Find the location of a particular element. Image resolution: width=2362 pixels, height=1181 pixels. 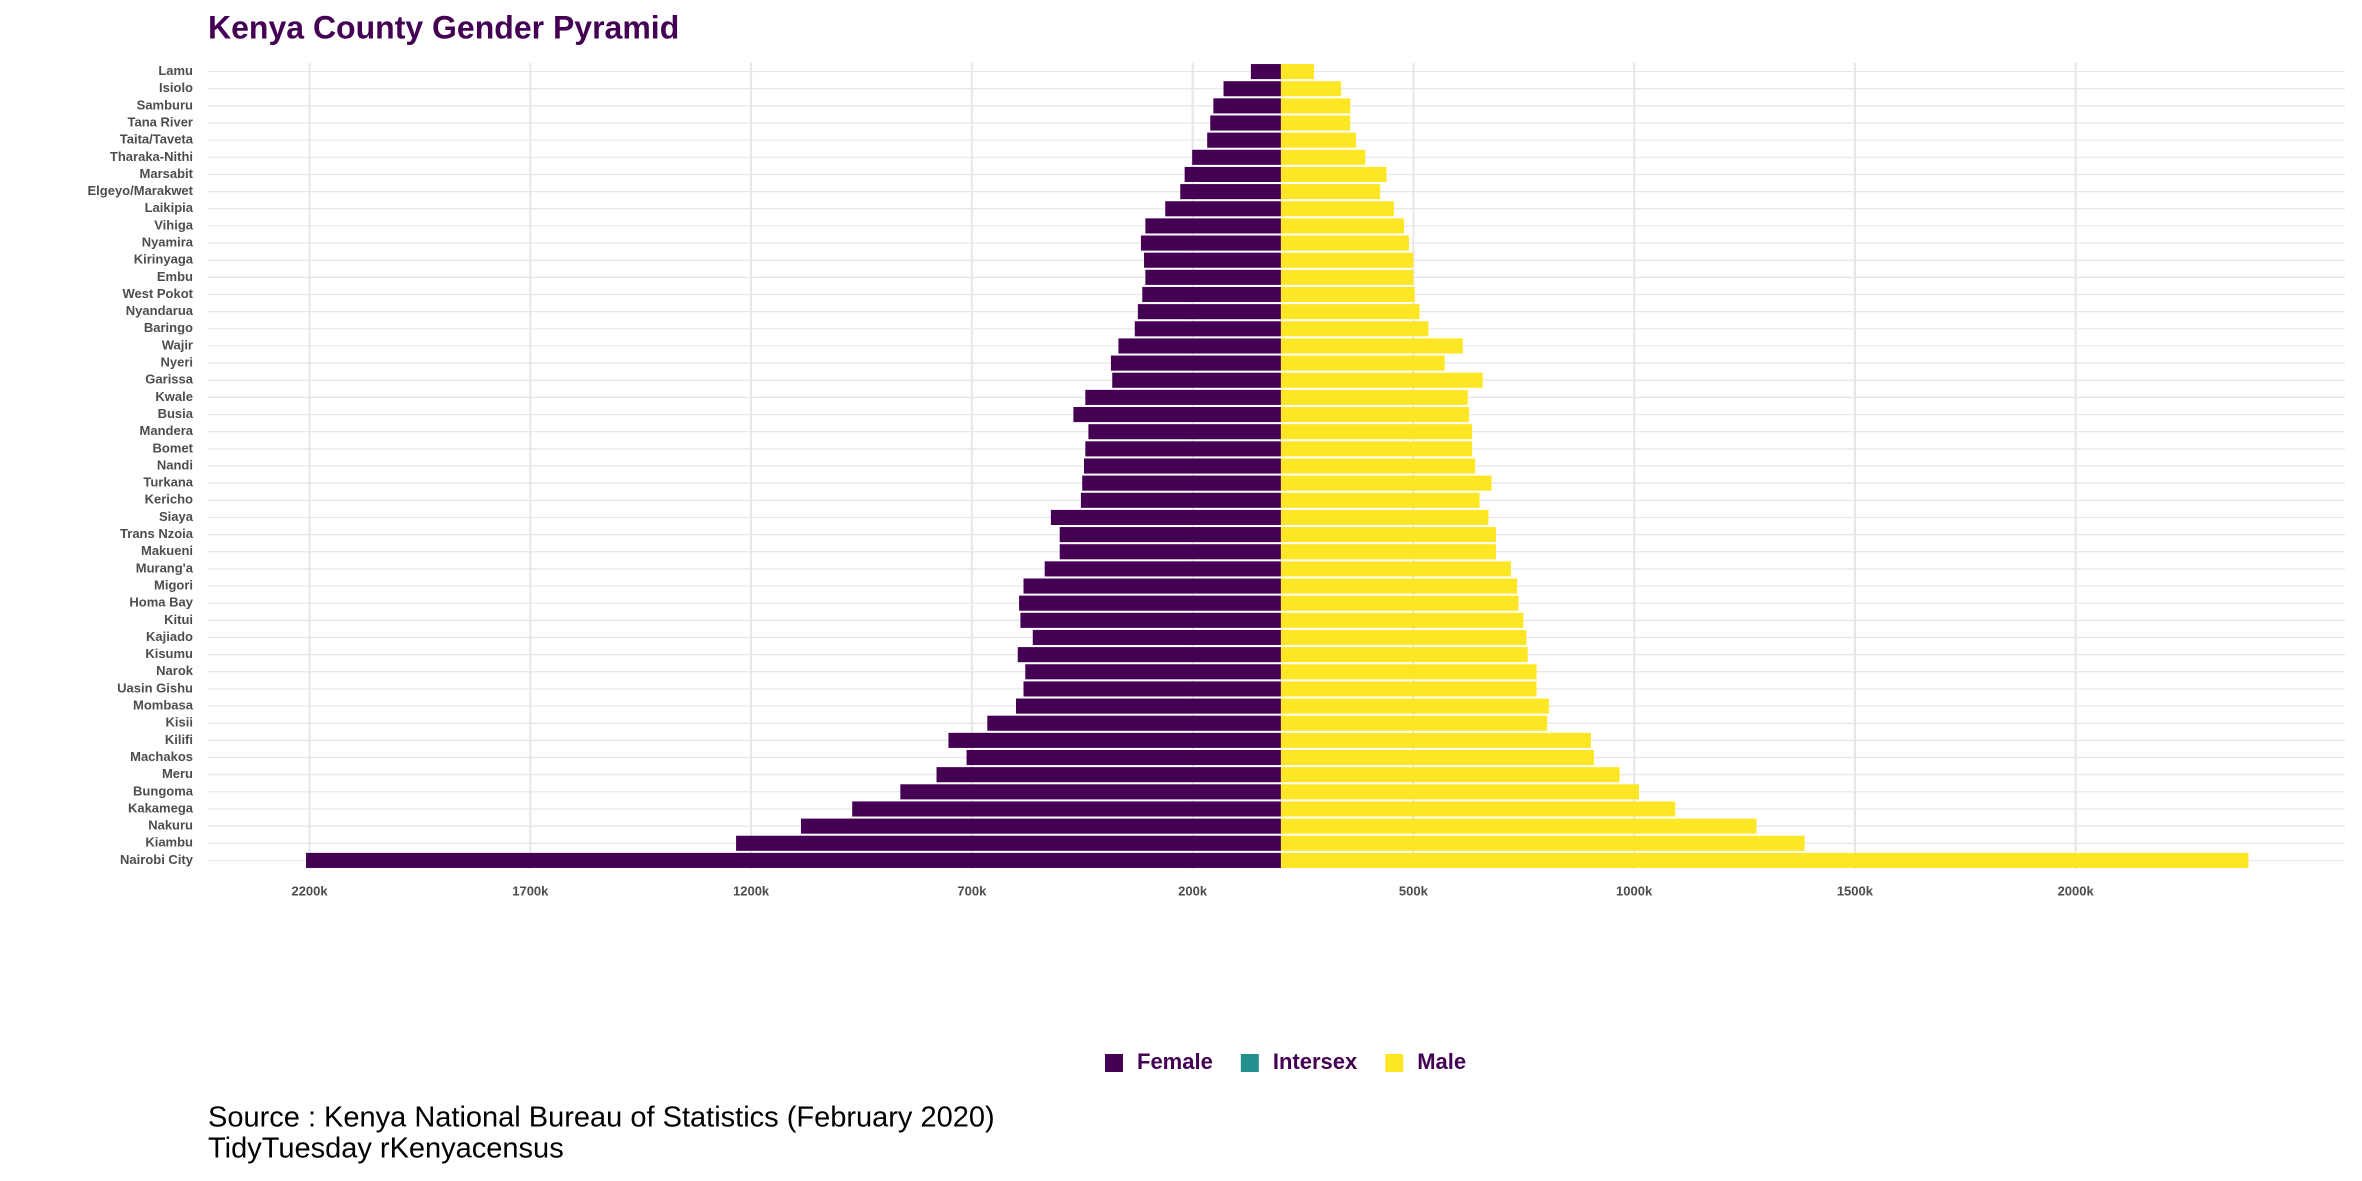

x-tick-label: 1000k is located at coordinates (1634, 890).